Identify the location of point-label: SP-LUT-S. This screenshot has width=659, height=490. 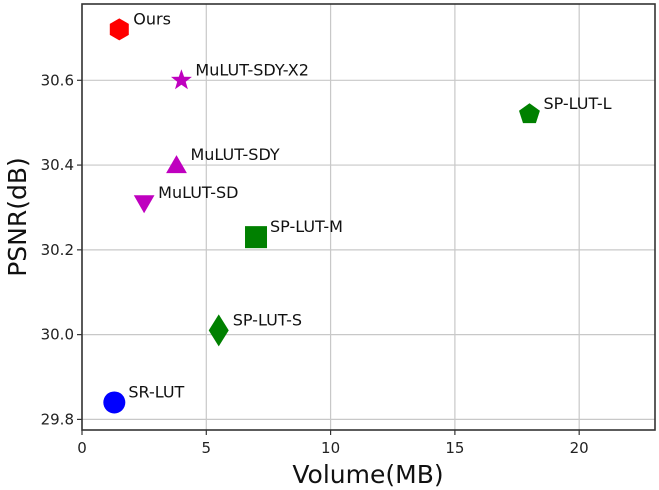
(267, 319).